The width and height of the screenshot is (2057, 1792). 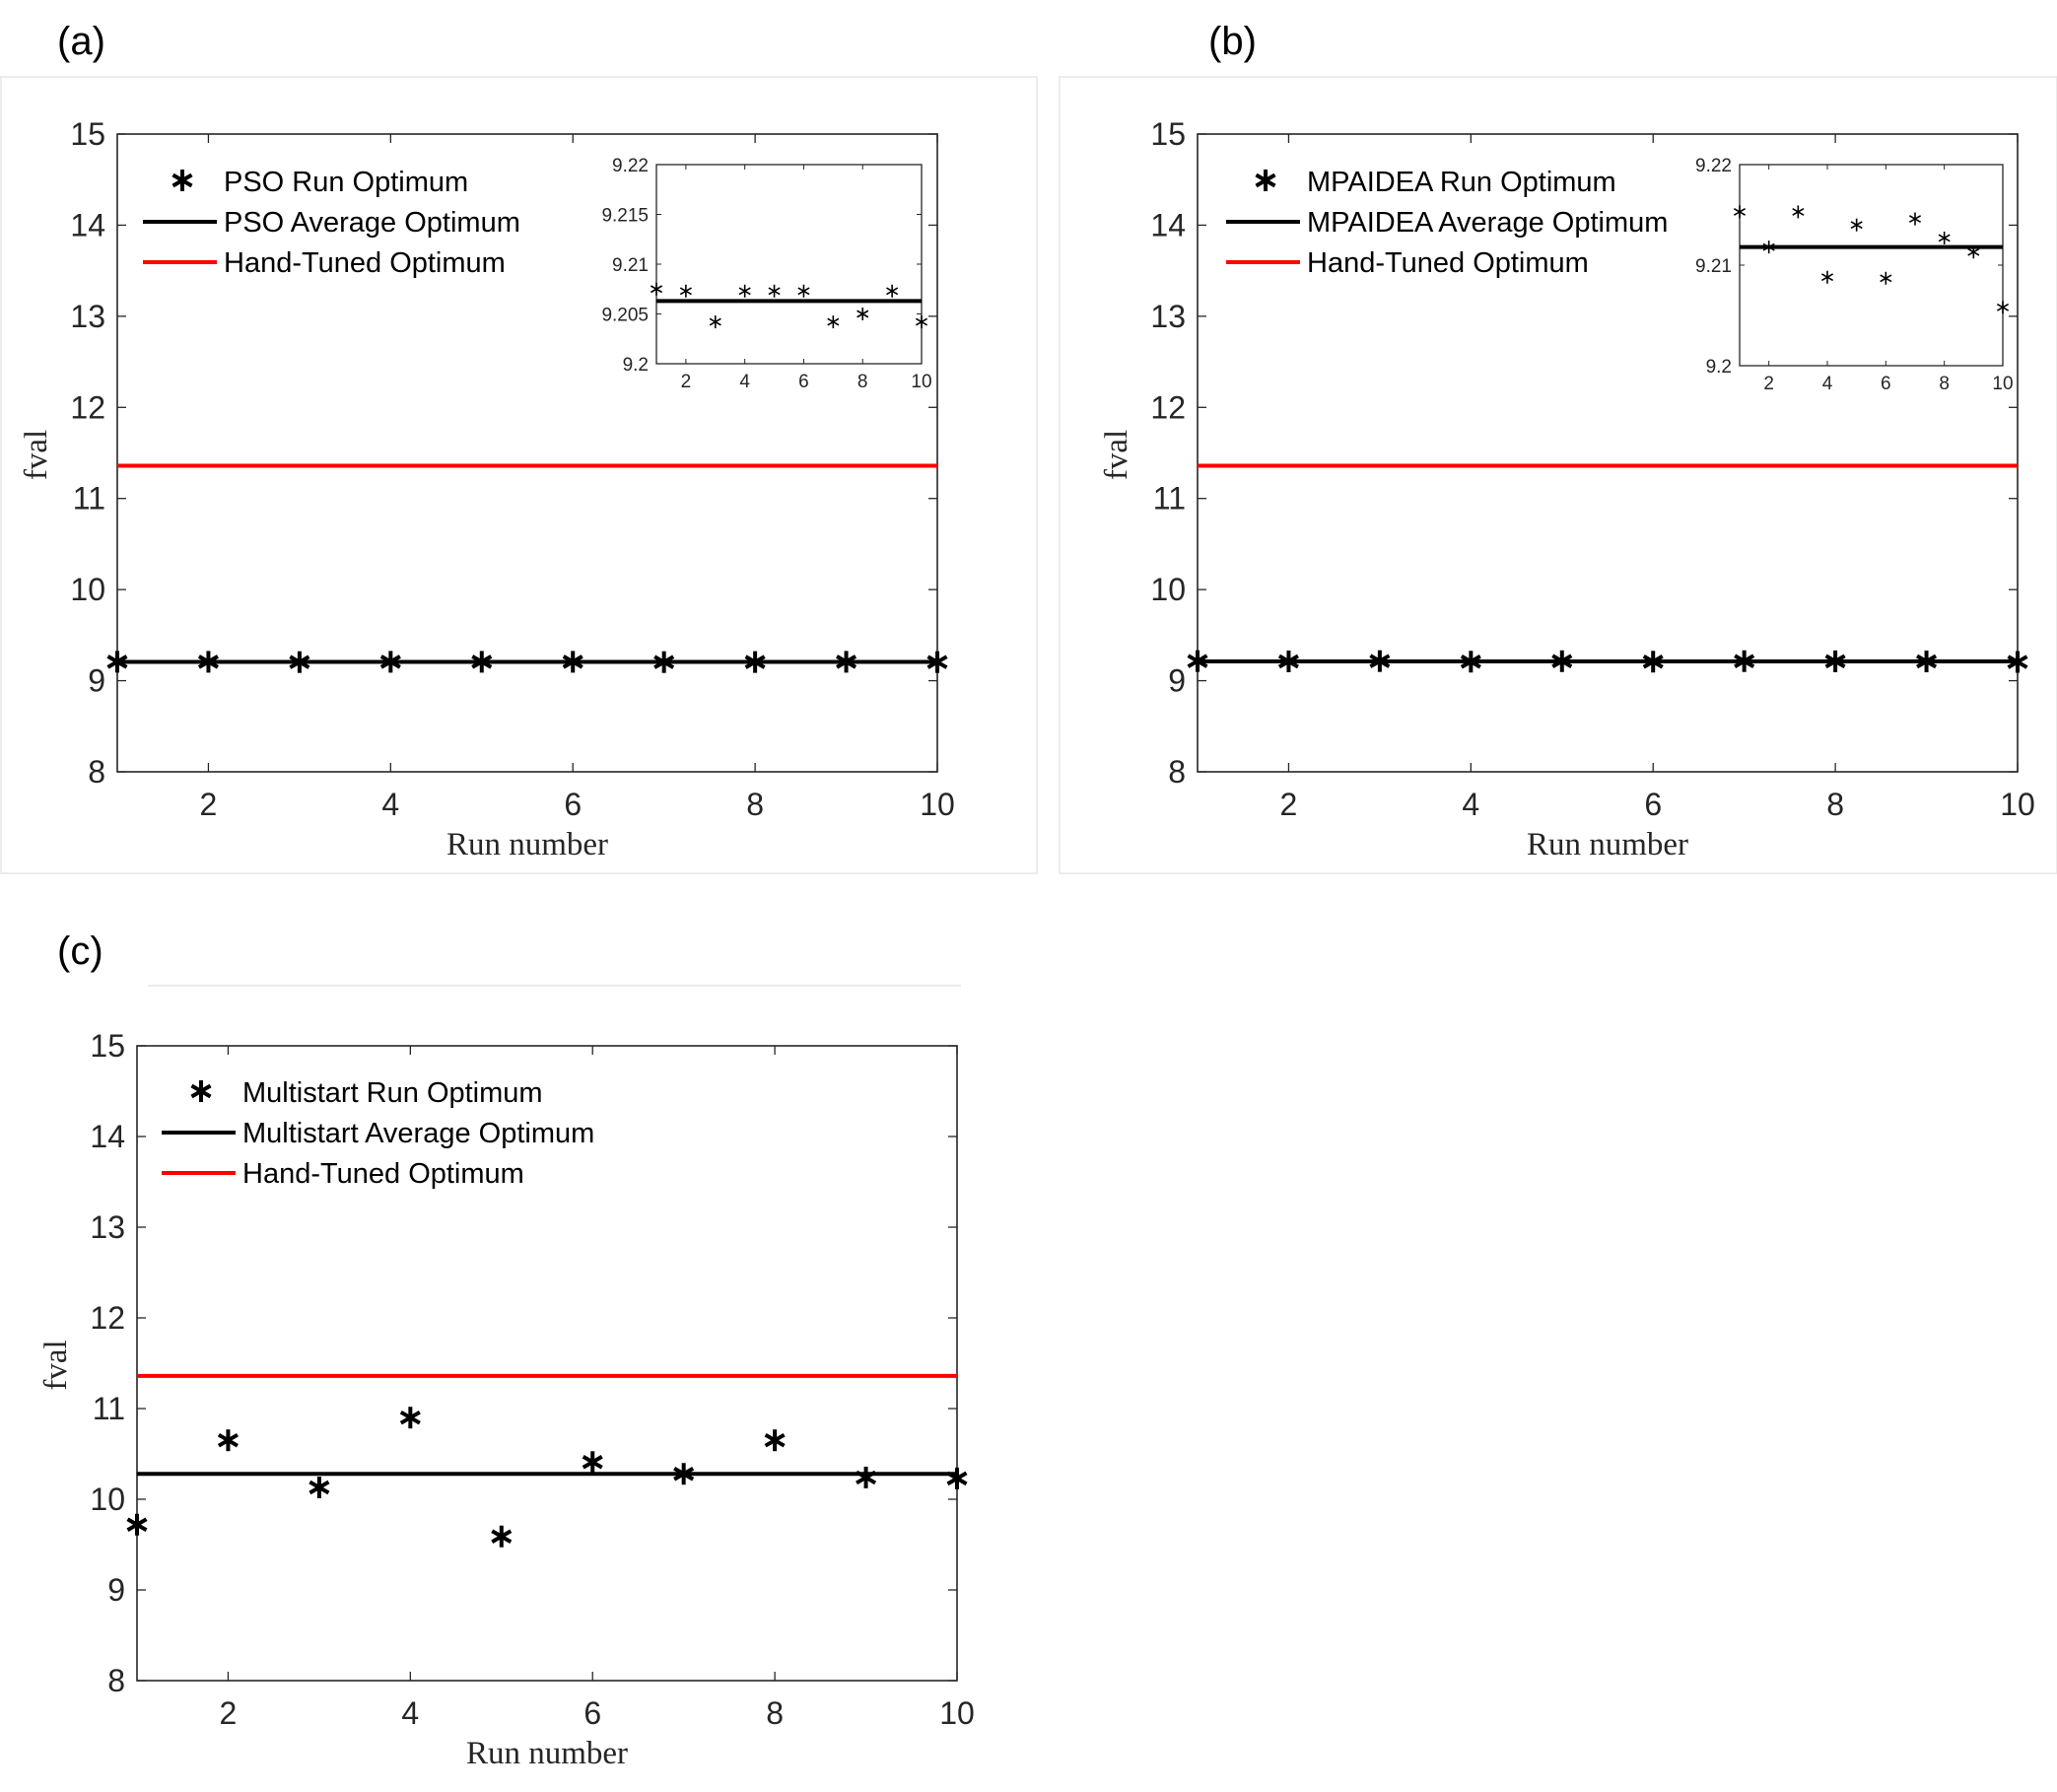 What do you see at coordinates (392, 1093) in the screenshot?
I see `legend-label: Multistart Run Optimum` at bounding box center [392, 1093].